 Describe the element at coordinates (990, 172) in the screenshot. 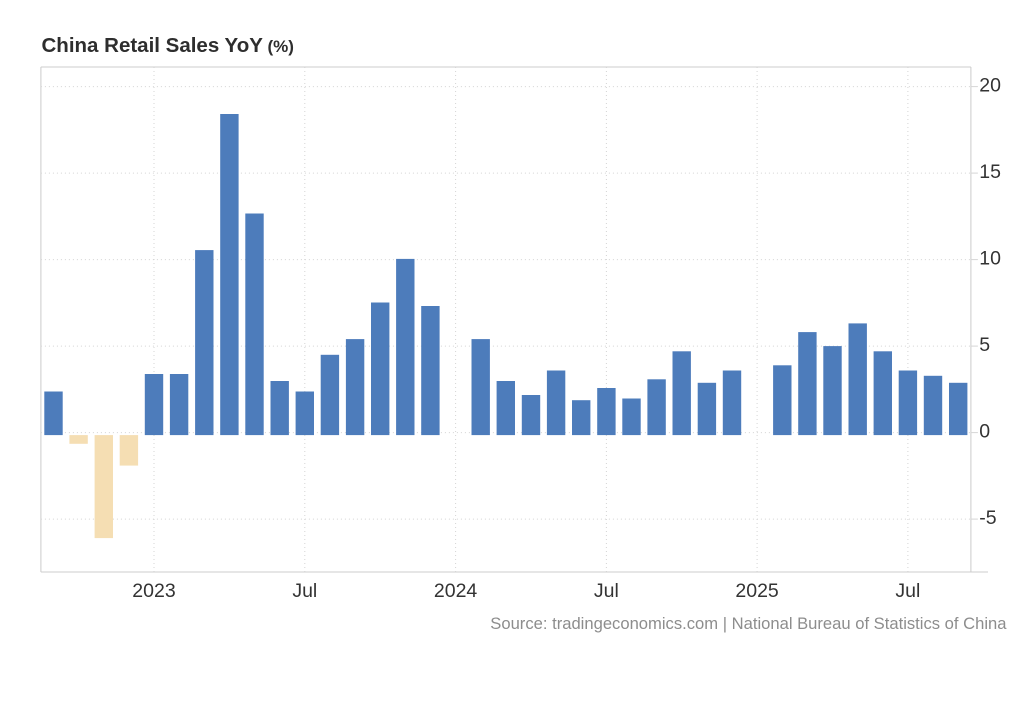

I see `svg-text: 15` at that location.